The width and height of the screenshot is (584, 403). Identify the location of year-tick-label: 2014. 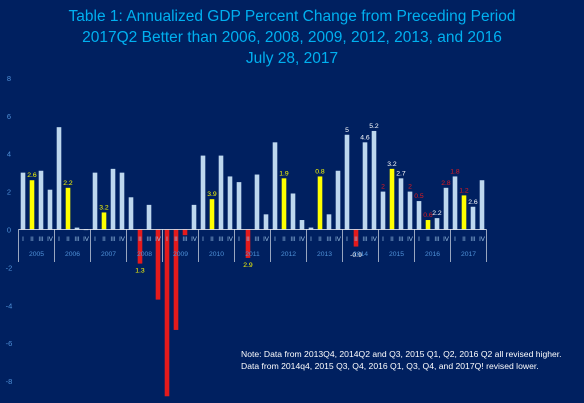
(360, 254).